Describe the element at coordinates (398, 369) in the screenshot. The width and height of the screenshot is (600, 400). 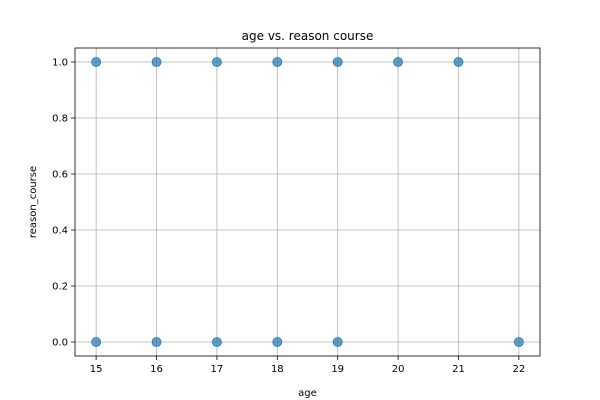
I see `x-tick-label: 20` at that location.